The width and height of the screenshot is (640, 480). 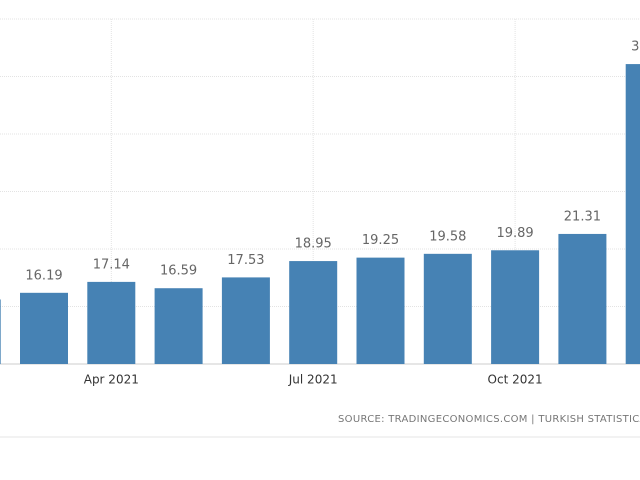 I want to click on value-label: 19.89, so click(x=514, y=233).